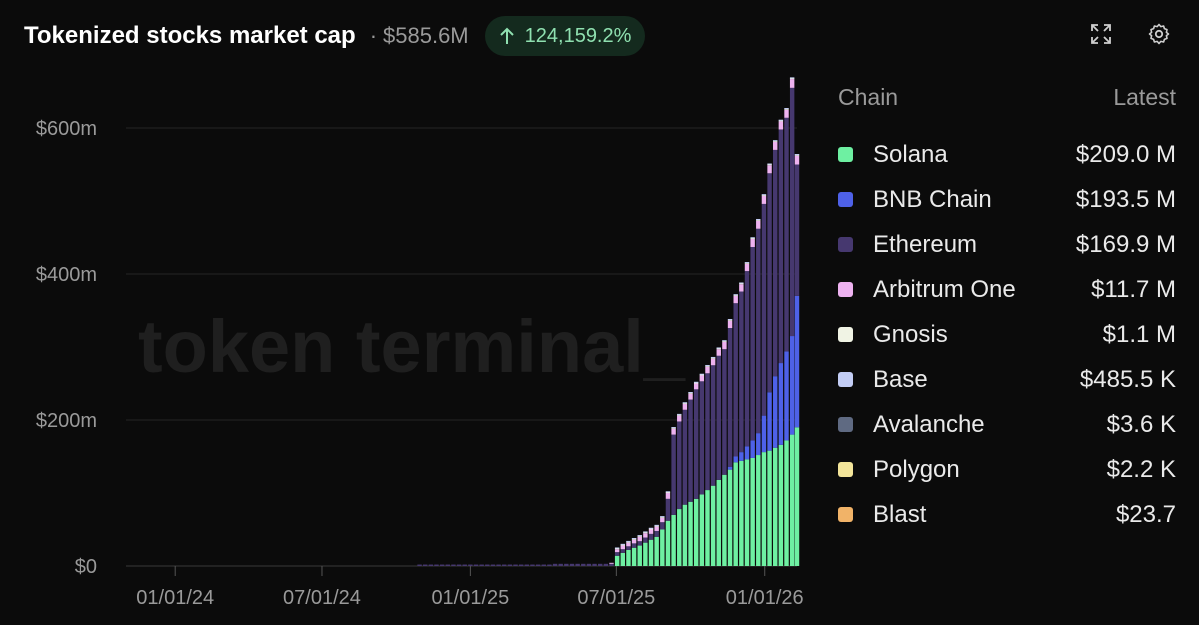 This screenshot has height=625, width=1199. What do you see at coordinates (1007, 244) in the screenshot?
I see `legend-item-ethereum: Ethereum $169.9 M` at bounding box center [1007, 244].